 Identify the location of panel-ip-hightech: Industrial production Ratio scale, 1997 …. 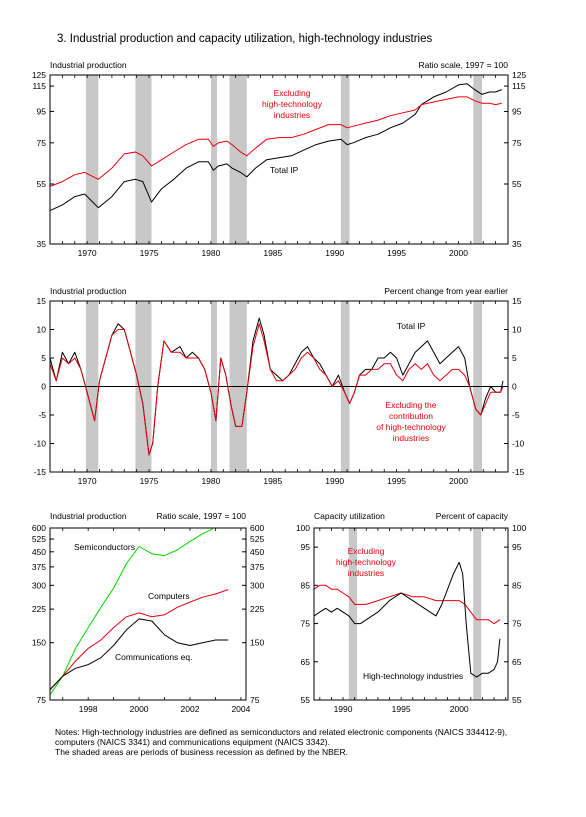
(148, 612).